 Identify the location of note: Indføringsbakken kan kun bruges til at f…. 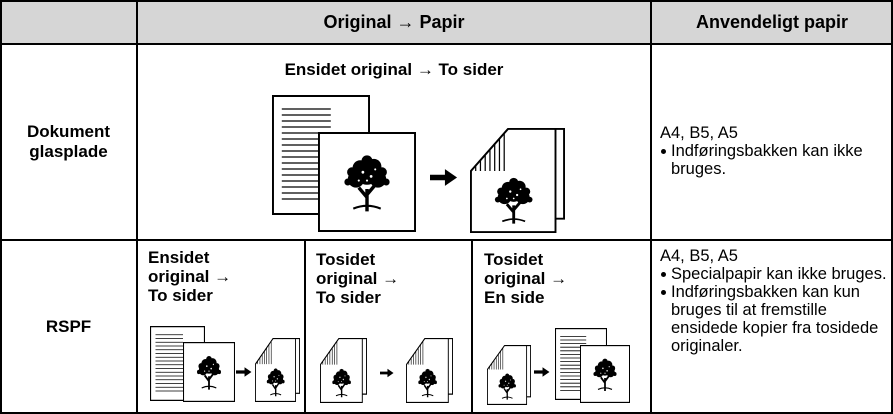
(776, 319).